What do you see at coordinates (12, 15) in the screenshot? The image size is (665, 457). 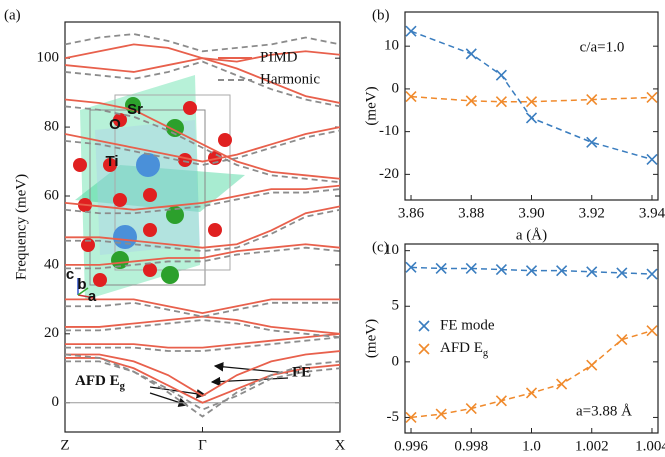 I see `panel-label: (a)` at bounding box center [12, 15].